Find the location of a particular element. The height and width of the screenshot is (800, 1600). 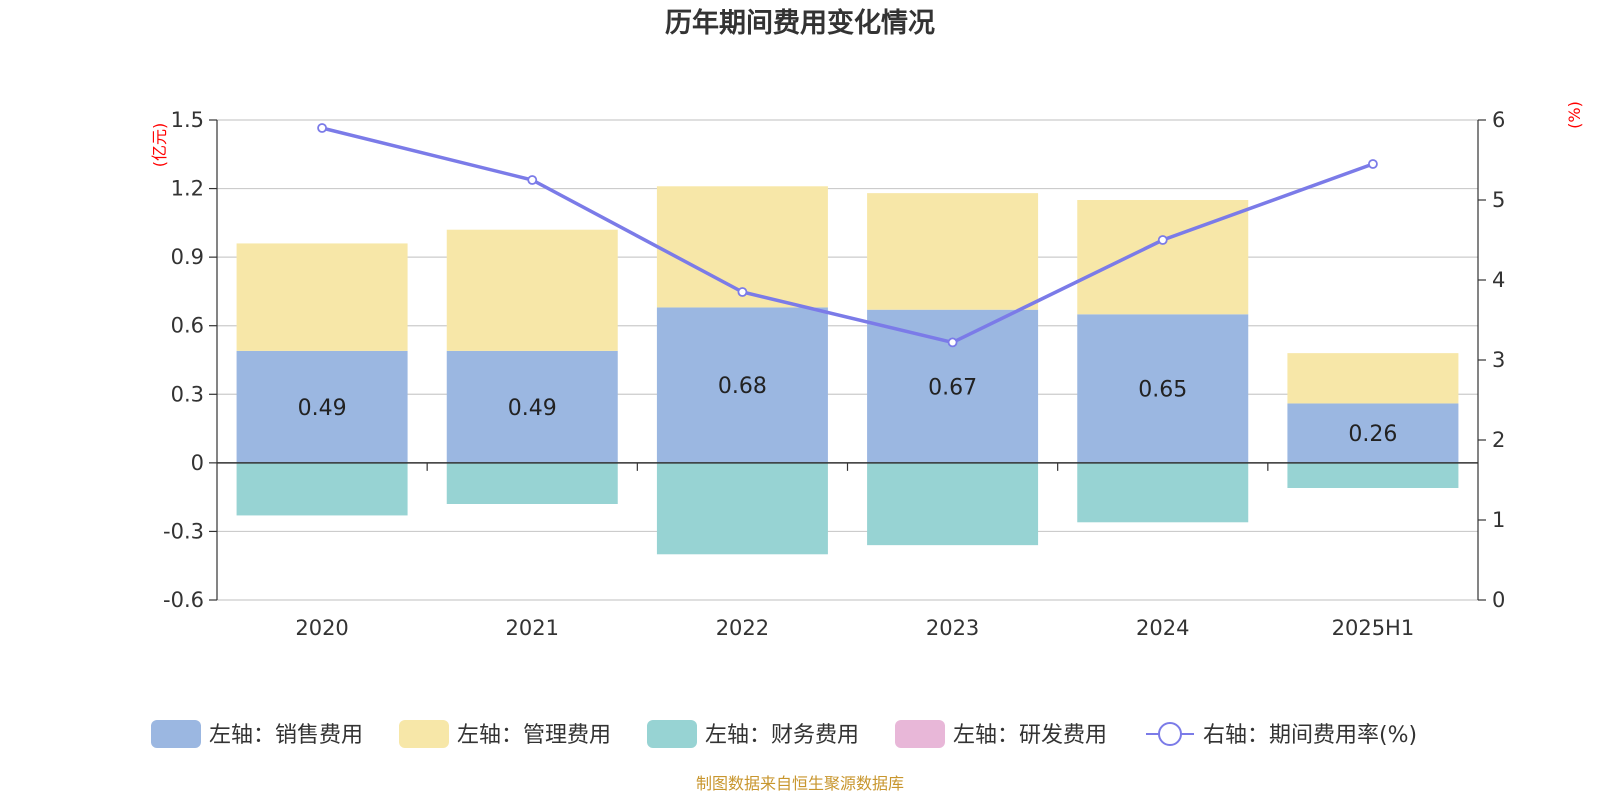

right-tick-label: 4 is located at coordinates (1498, 280).